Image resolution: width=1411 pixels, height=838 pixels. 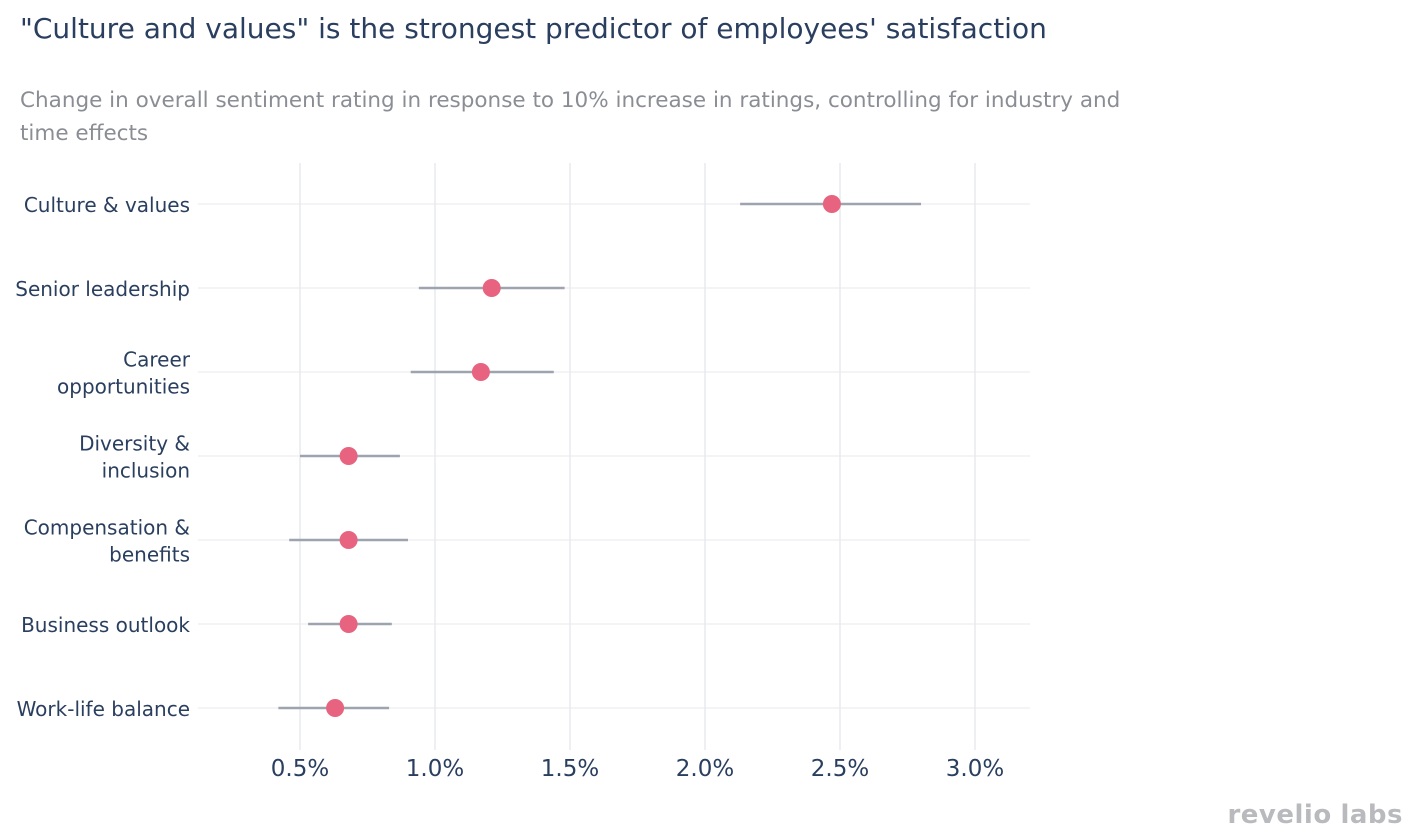 I want to click on x-tick-label: 0.5%, so click(x=300, y=769).